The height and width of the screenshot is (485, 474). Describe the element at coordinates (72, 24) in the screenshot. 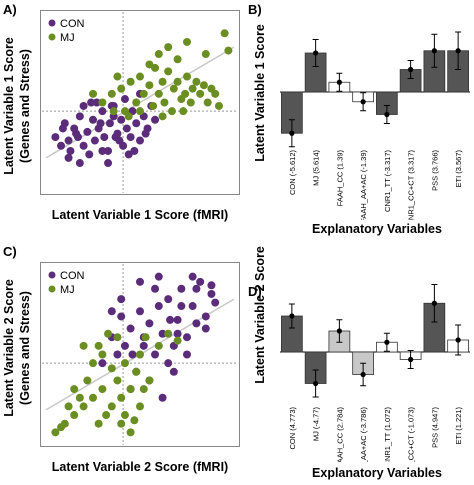

I see `scatter-a-legend-label-con: CON` at that location.